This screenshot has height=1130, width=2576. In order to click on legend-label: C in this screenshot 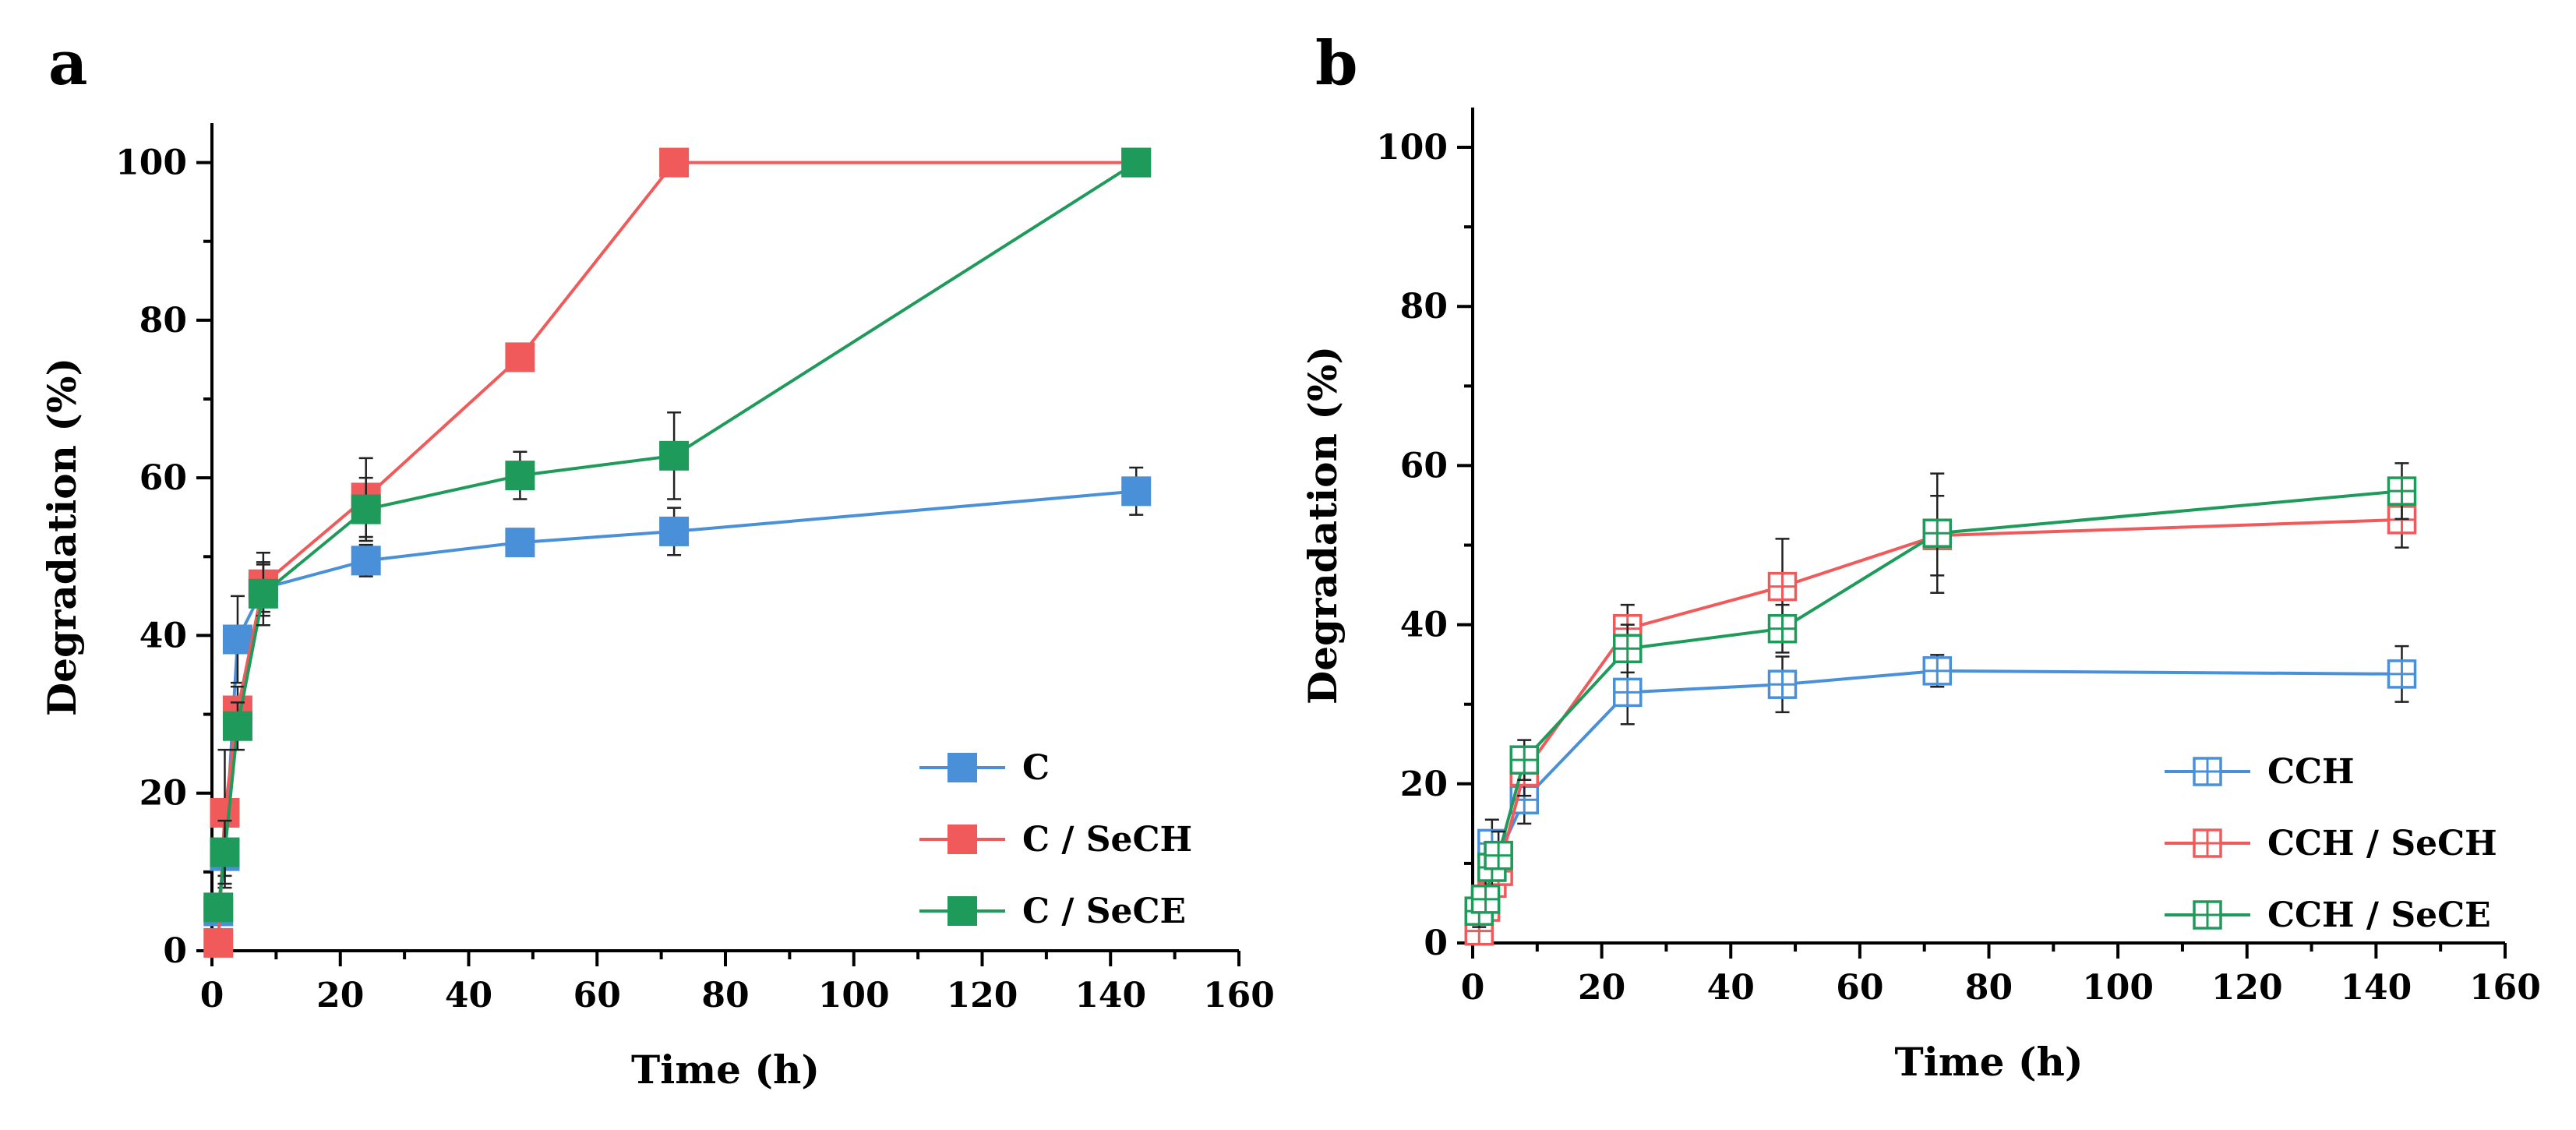, I will do `click(1036, 768)`.